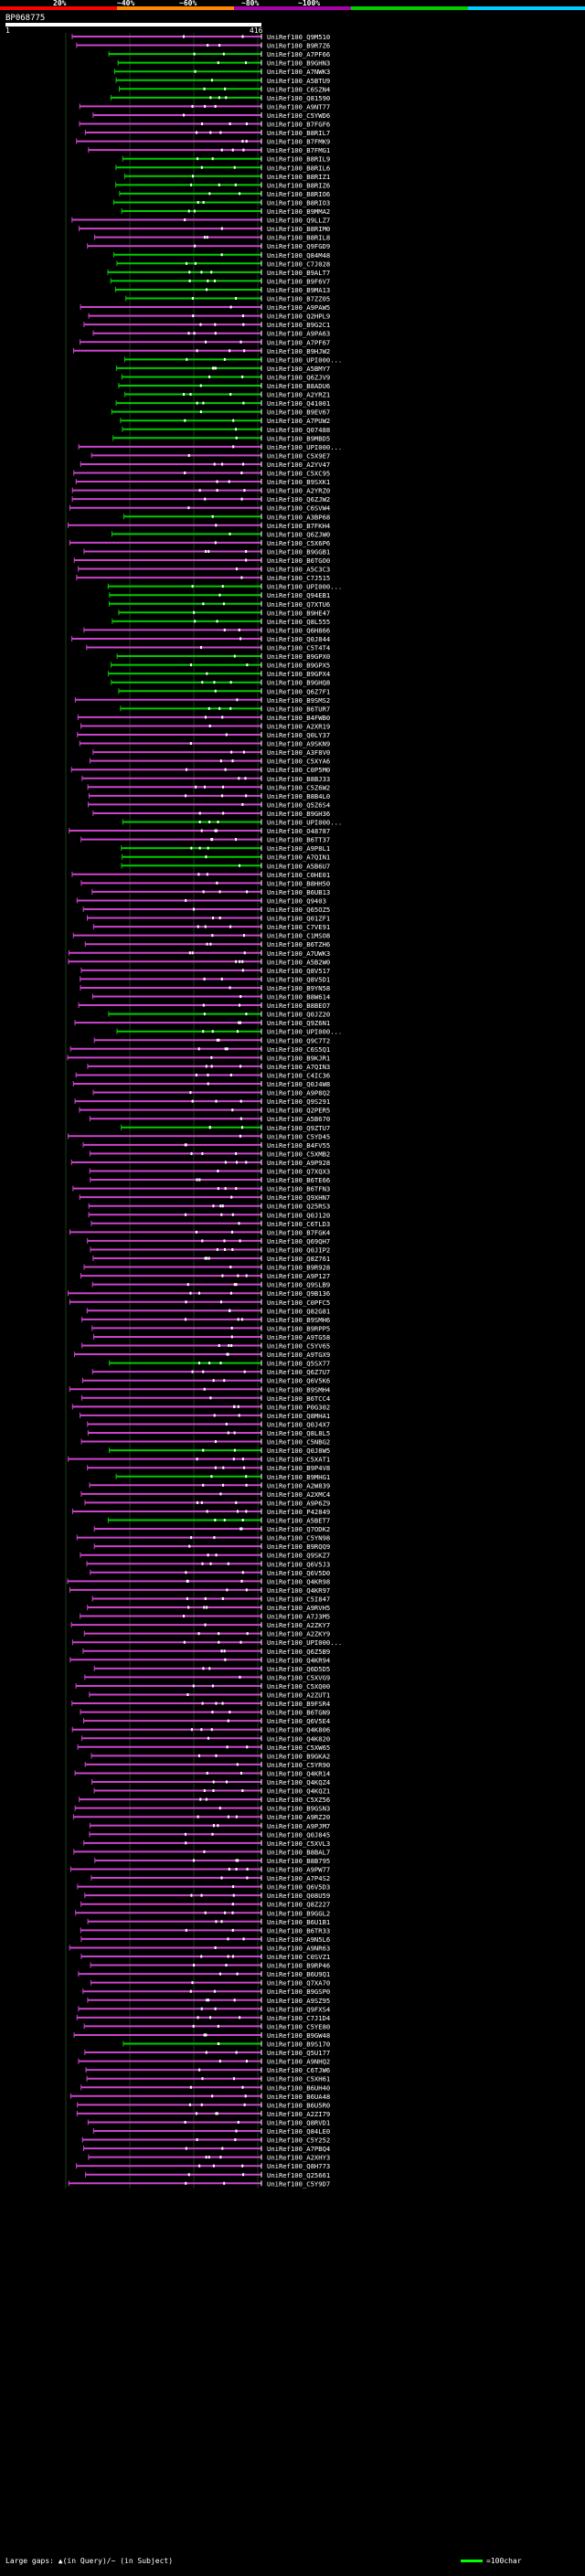  What do you see at coordinates (299, 648) in the screenshot?
I see `hit-label: UniRef100_C5T4T4` at bounding box center [299, 648].